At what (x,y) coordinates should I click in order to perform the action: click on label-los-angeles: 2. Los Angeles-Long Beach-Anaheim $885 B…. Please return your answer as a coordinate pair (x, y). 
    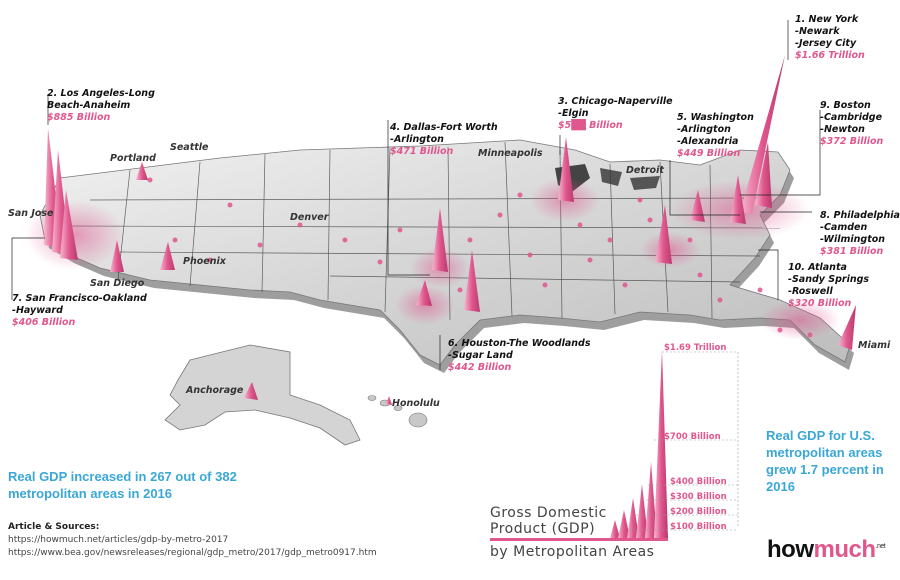
    Looking at the image, I should click on (101, 105).